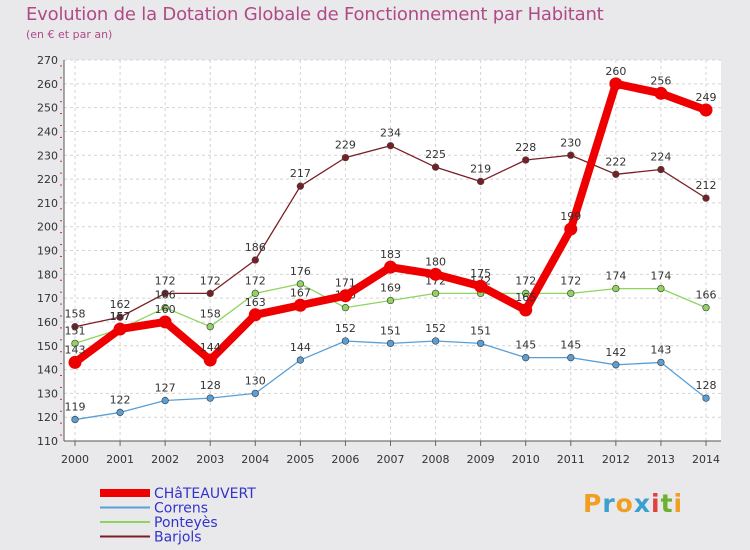 The width and height of the screenshot is (750, 550). What do you see at coordinates (706, 459) in the screenshot?
I see `x-tick-label: 2014` at bounding box center [706, 459].